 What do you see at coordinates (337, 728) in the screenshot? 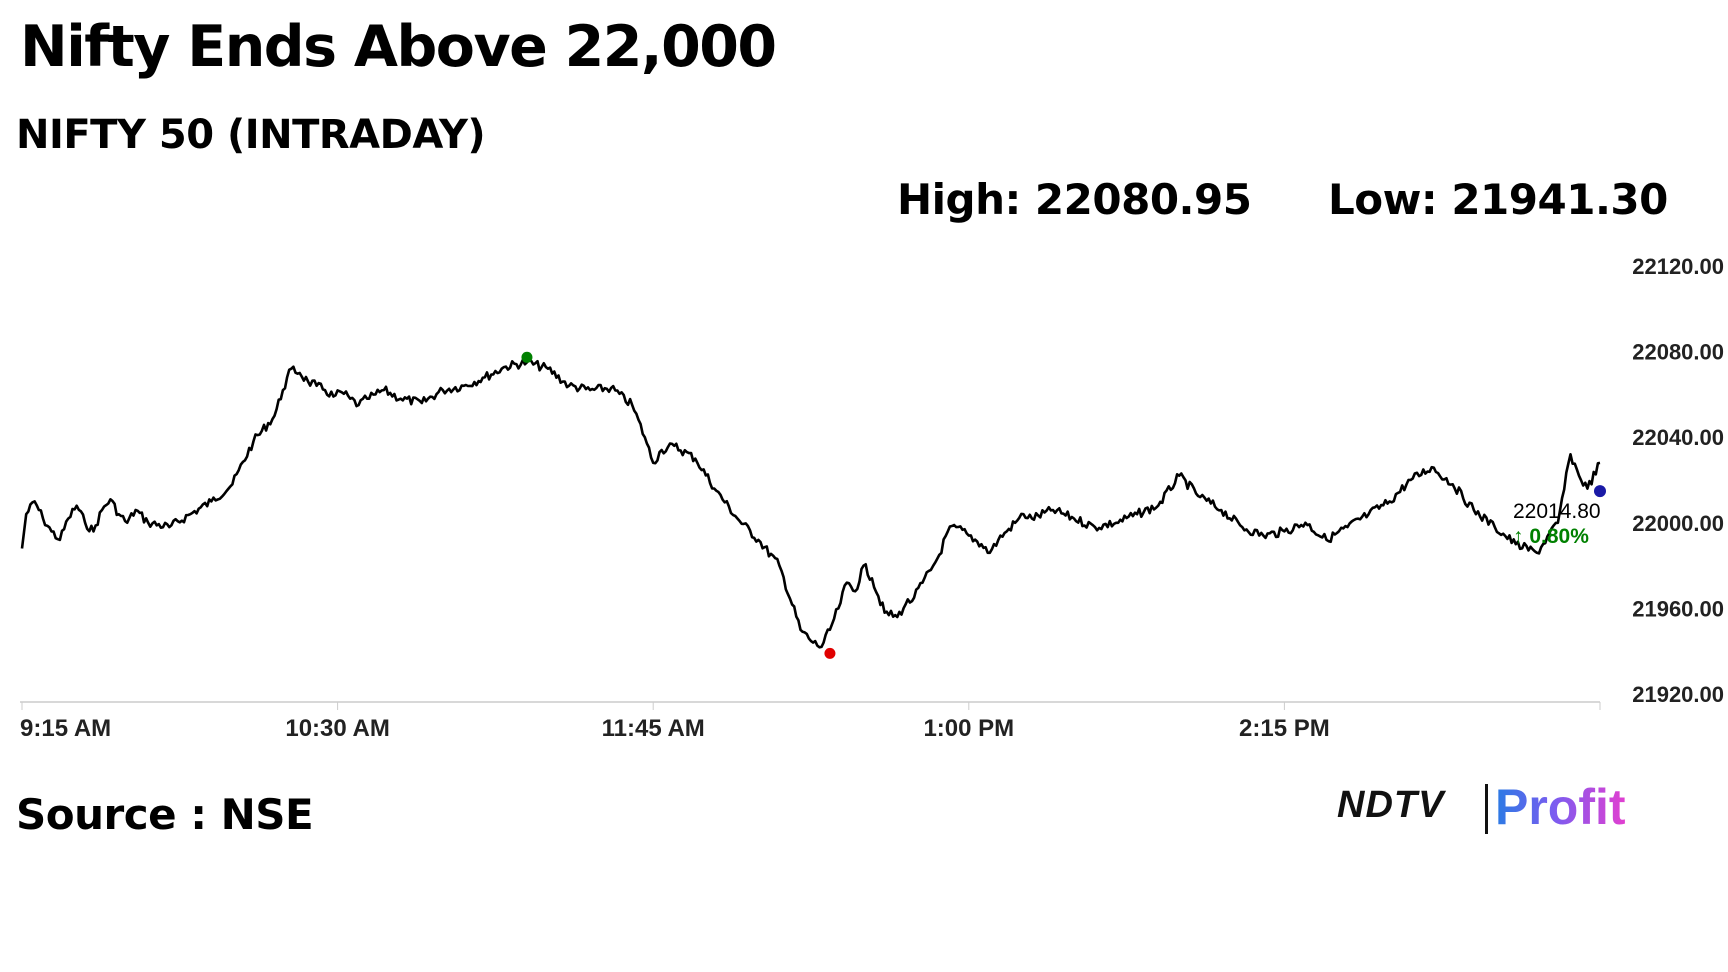
I see `x-tick-label: 10:30 AM` at bounding box center [337, 728].